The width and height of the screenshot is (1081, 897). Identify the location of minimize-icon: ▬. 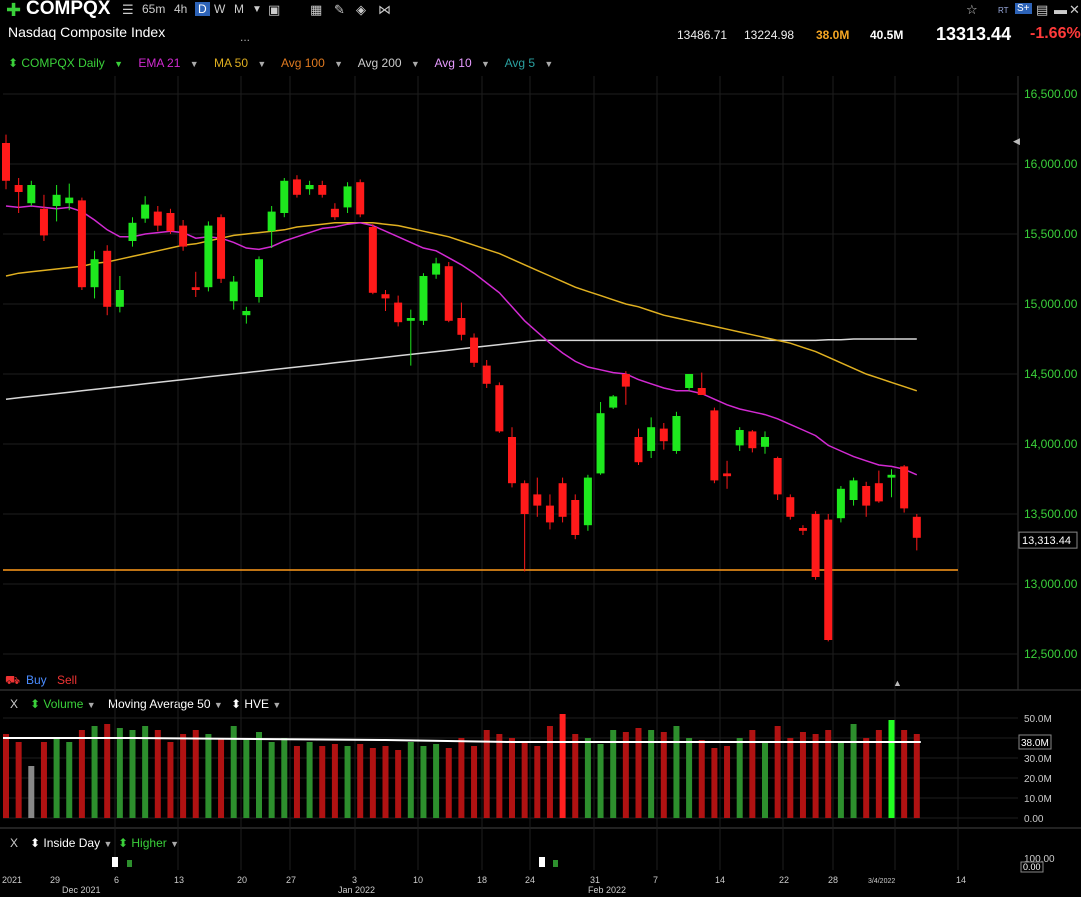
(1060, 9).